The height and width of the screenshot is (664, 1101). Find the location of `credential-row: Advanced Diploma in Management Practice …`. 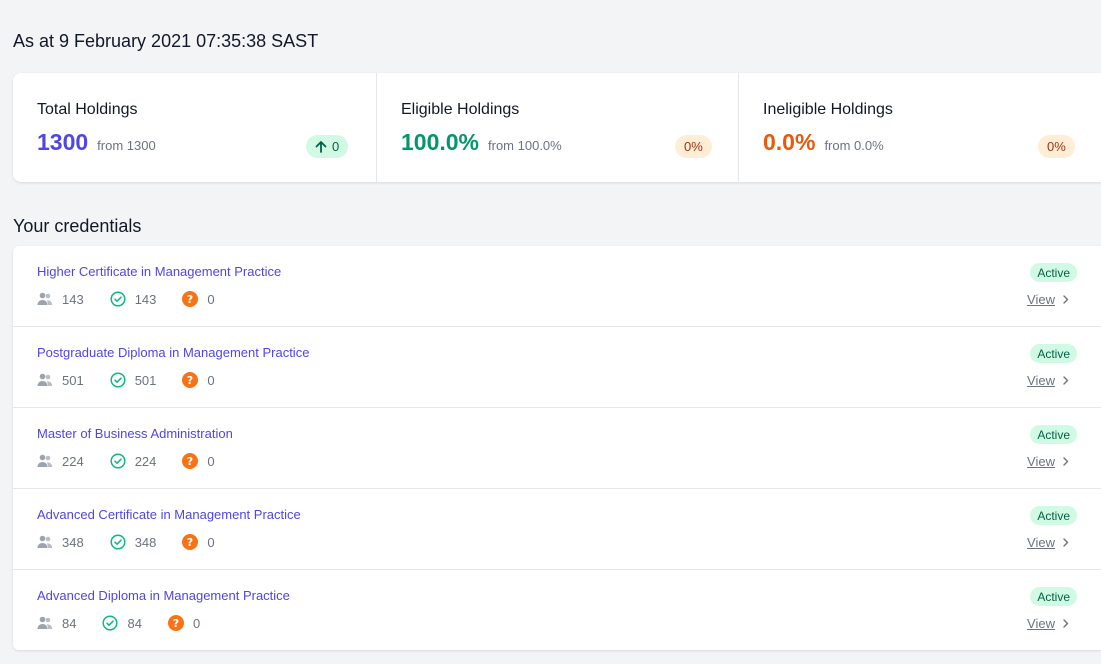

credential-row: Advanced Diploma in Management Practice … is located at coordinates (557, 610).